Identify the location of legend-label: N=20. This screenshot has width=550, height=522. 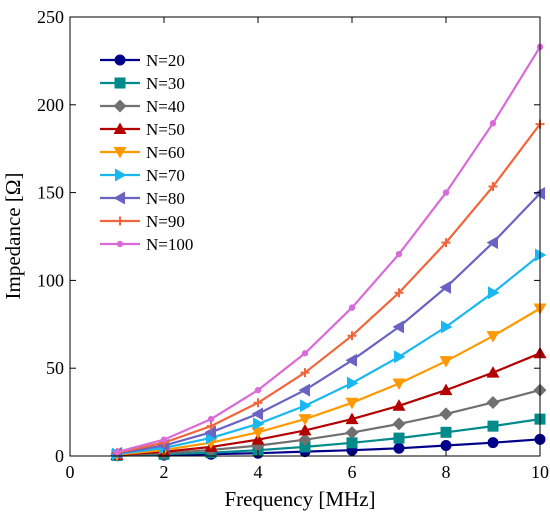
(165, 60).